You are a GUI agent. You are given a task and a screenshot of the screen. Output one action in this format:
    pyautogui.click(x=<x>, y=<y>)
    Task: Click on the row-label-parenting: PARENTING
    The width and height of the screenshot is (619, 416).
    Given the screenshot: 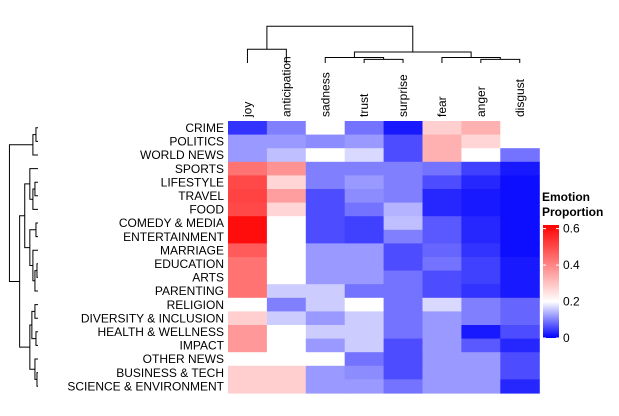 What is the action you would take?
    pyautogui.click(x=189, y=291)
    